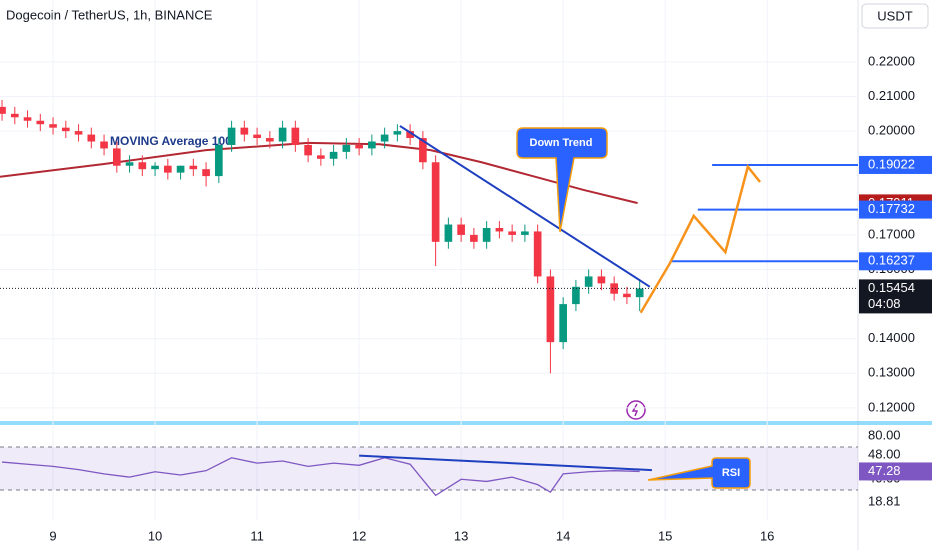  I want to click on rsi-marker-box, so click(895, 455).